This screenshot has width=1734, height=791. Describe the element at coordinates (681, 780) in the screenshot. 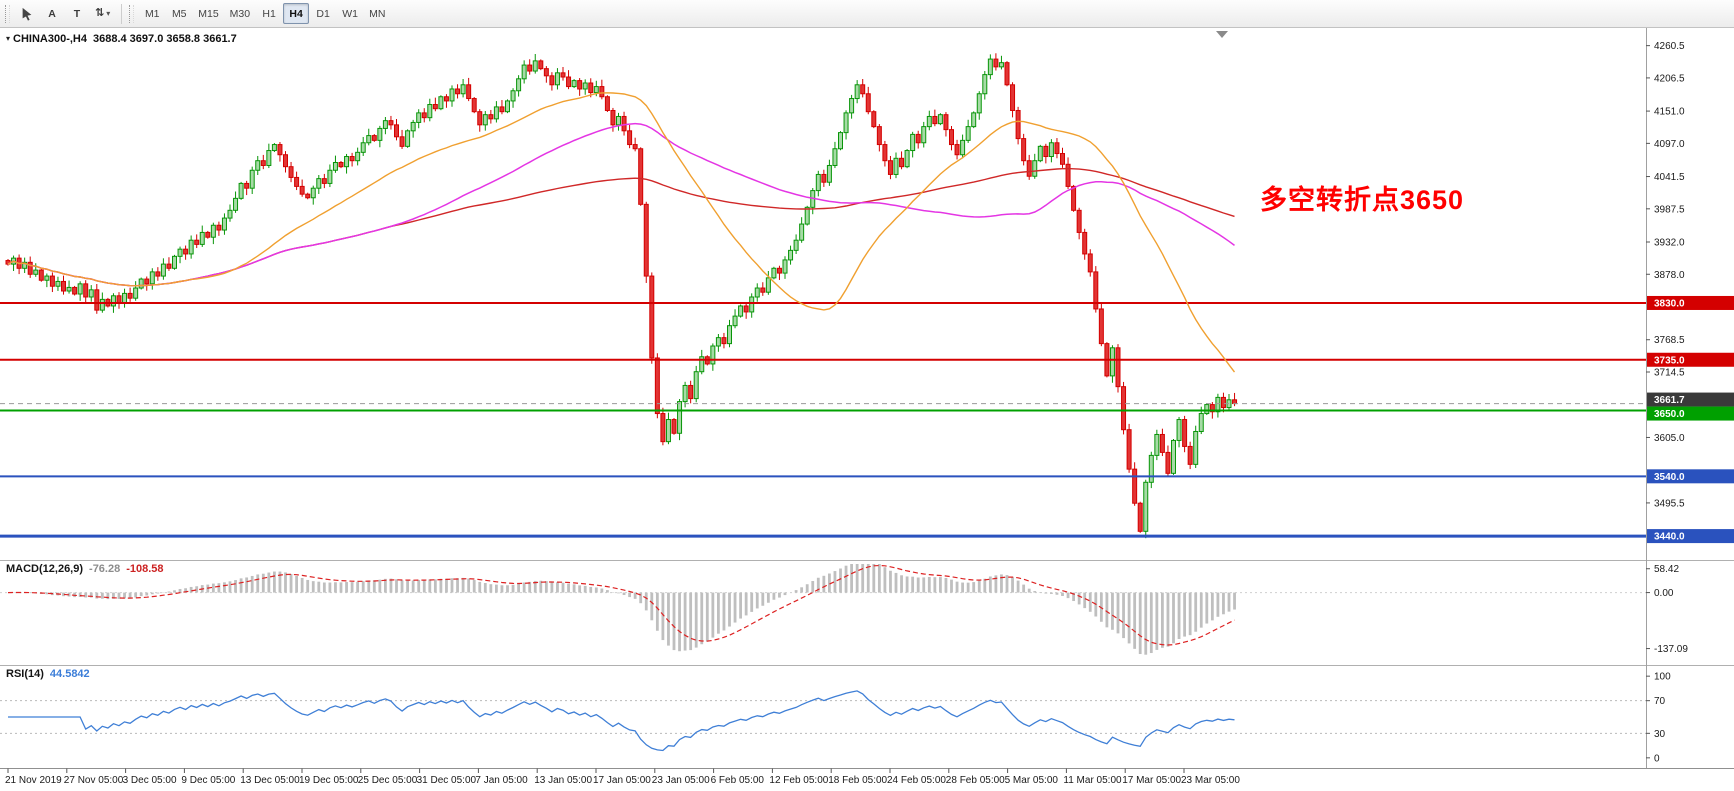

I see `time-tick-label: 23 Jan 05:00` at that location.